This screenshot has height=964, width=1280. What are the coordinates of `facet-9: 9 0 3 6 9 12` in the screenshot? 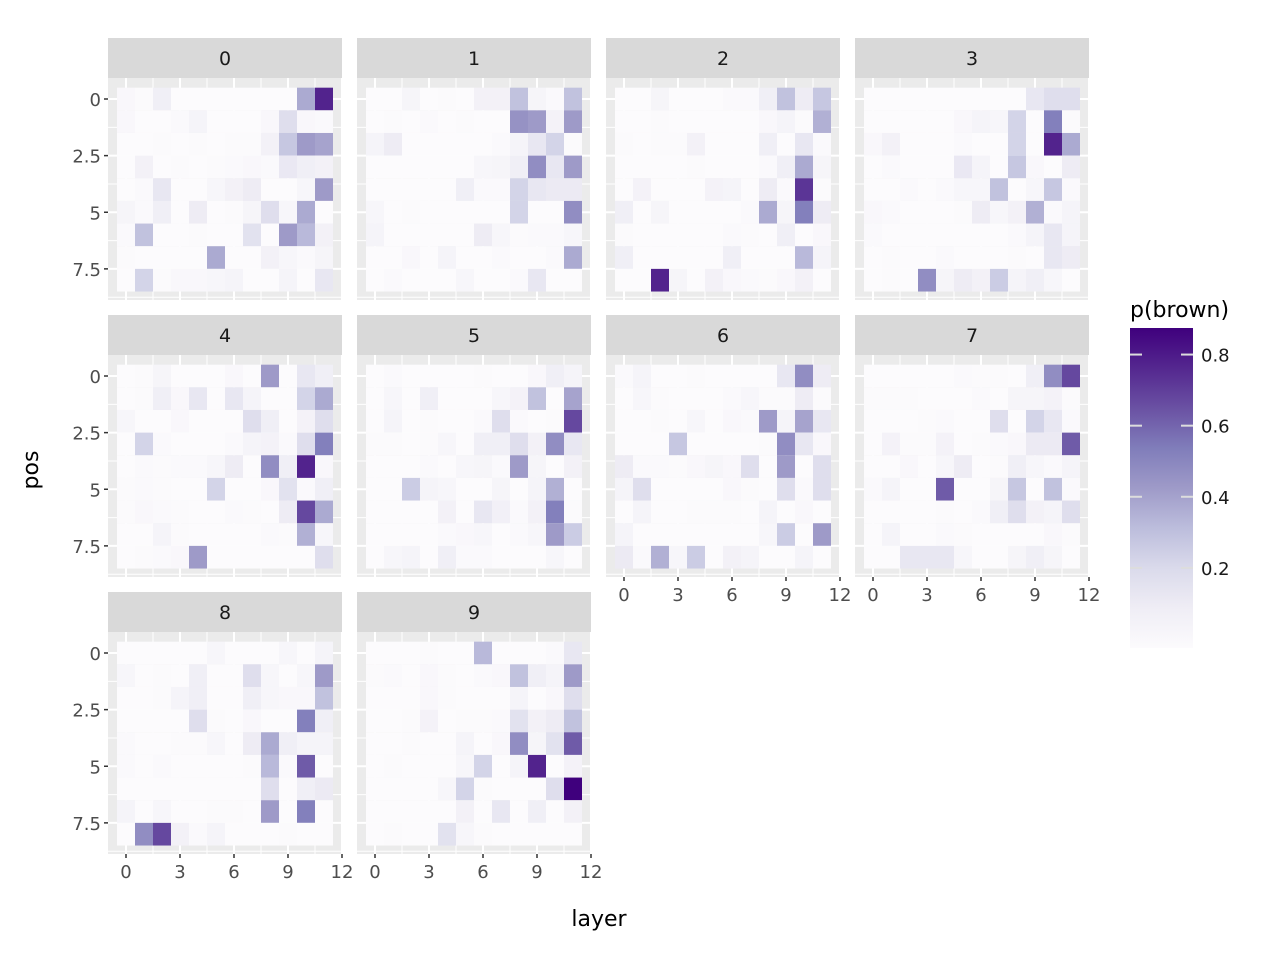 It's located at (479, 737).